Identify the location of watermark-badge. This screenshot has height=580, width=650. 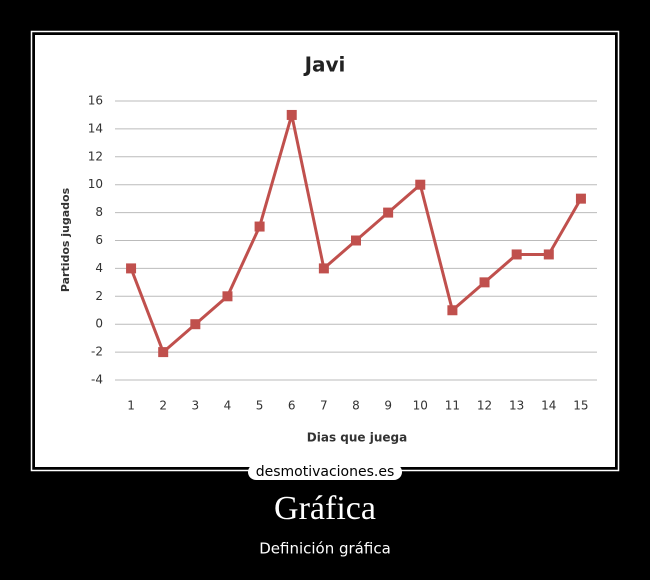
(325, 472).